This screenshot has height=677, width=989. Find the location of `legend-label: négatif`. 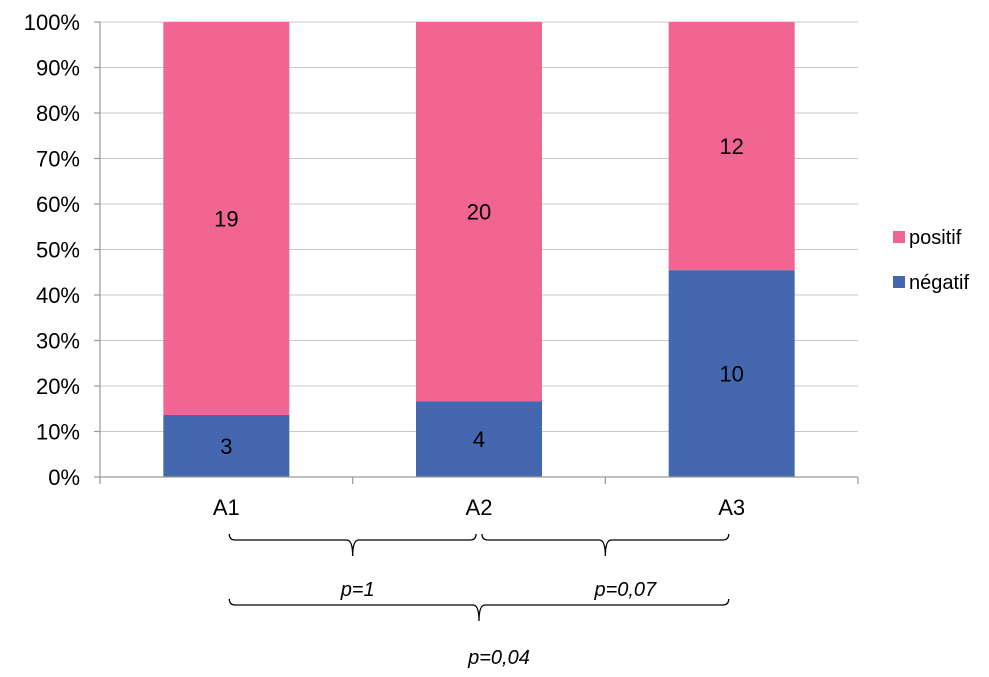

legend-label: négatif is located at coordinates (939, 283).